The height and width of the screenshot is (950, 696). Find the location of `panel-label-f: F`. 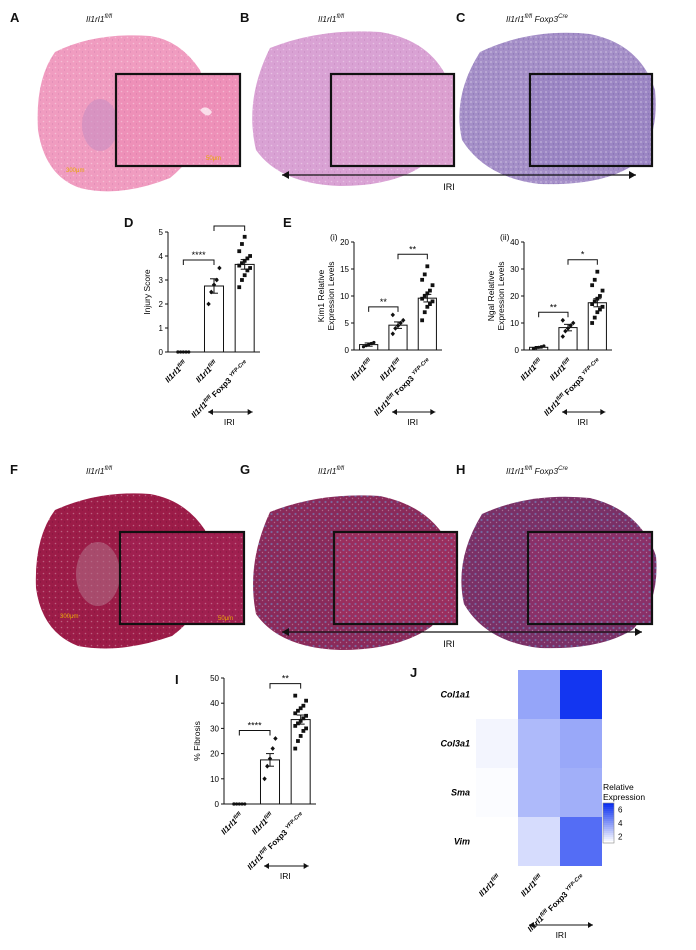

panel-label-f: F is located at coordinates (14, 469).